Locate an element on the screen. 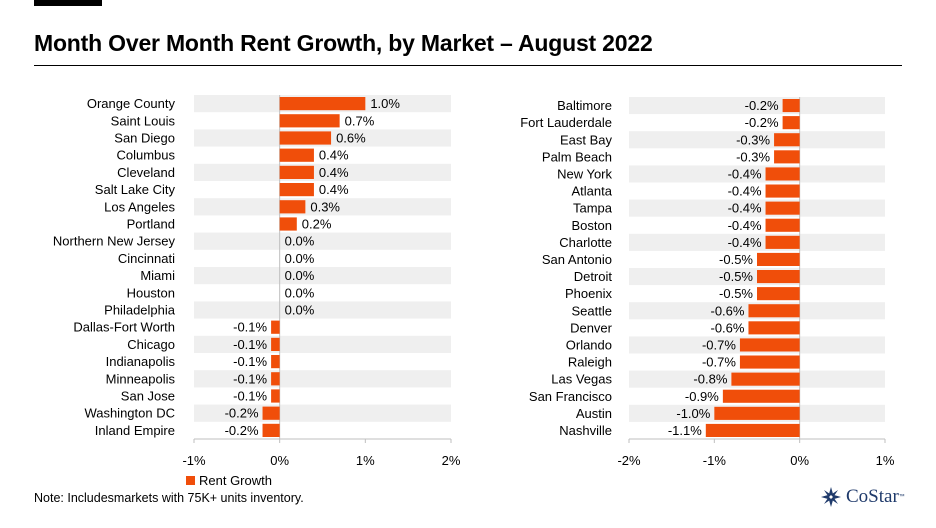  category-label: Denver is located at coordinates (591, 327).